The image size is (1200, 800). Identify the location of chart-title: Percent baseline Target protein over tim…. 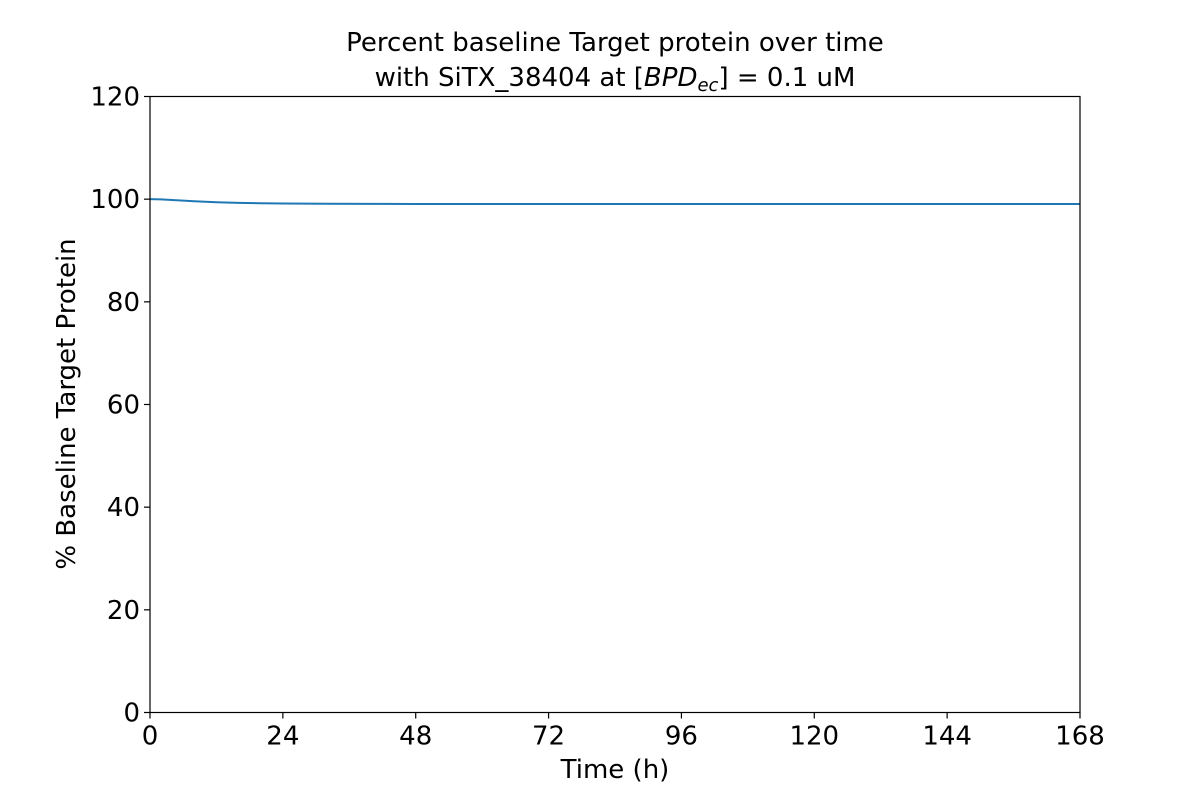
(615, 64).